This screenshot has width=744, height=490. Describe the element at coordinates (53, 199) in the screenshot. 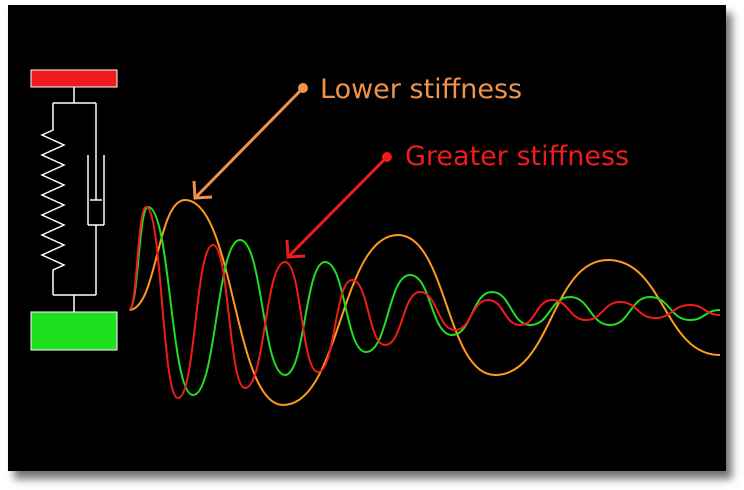

I see `spring` at that location.